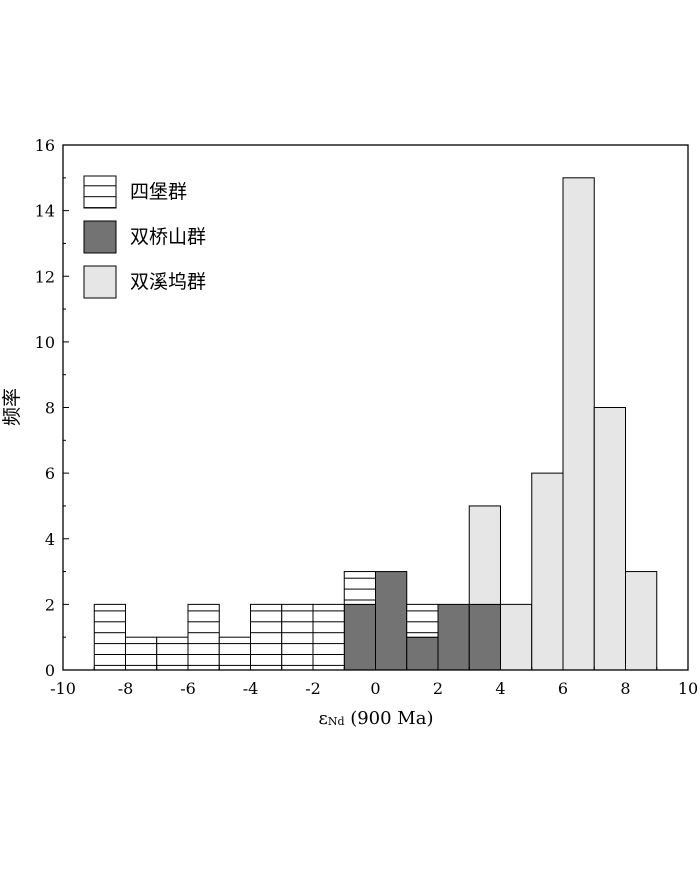 The height and width of the screenshot is (879, 700). Describe the element at coordinates (188, 688) in the screenshot. I see `x-tick-label: -6` at that location.